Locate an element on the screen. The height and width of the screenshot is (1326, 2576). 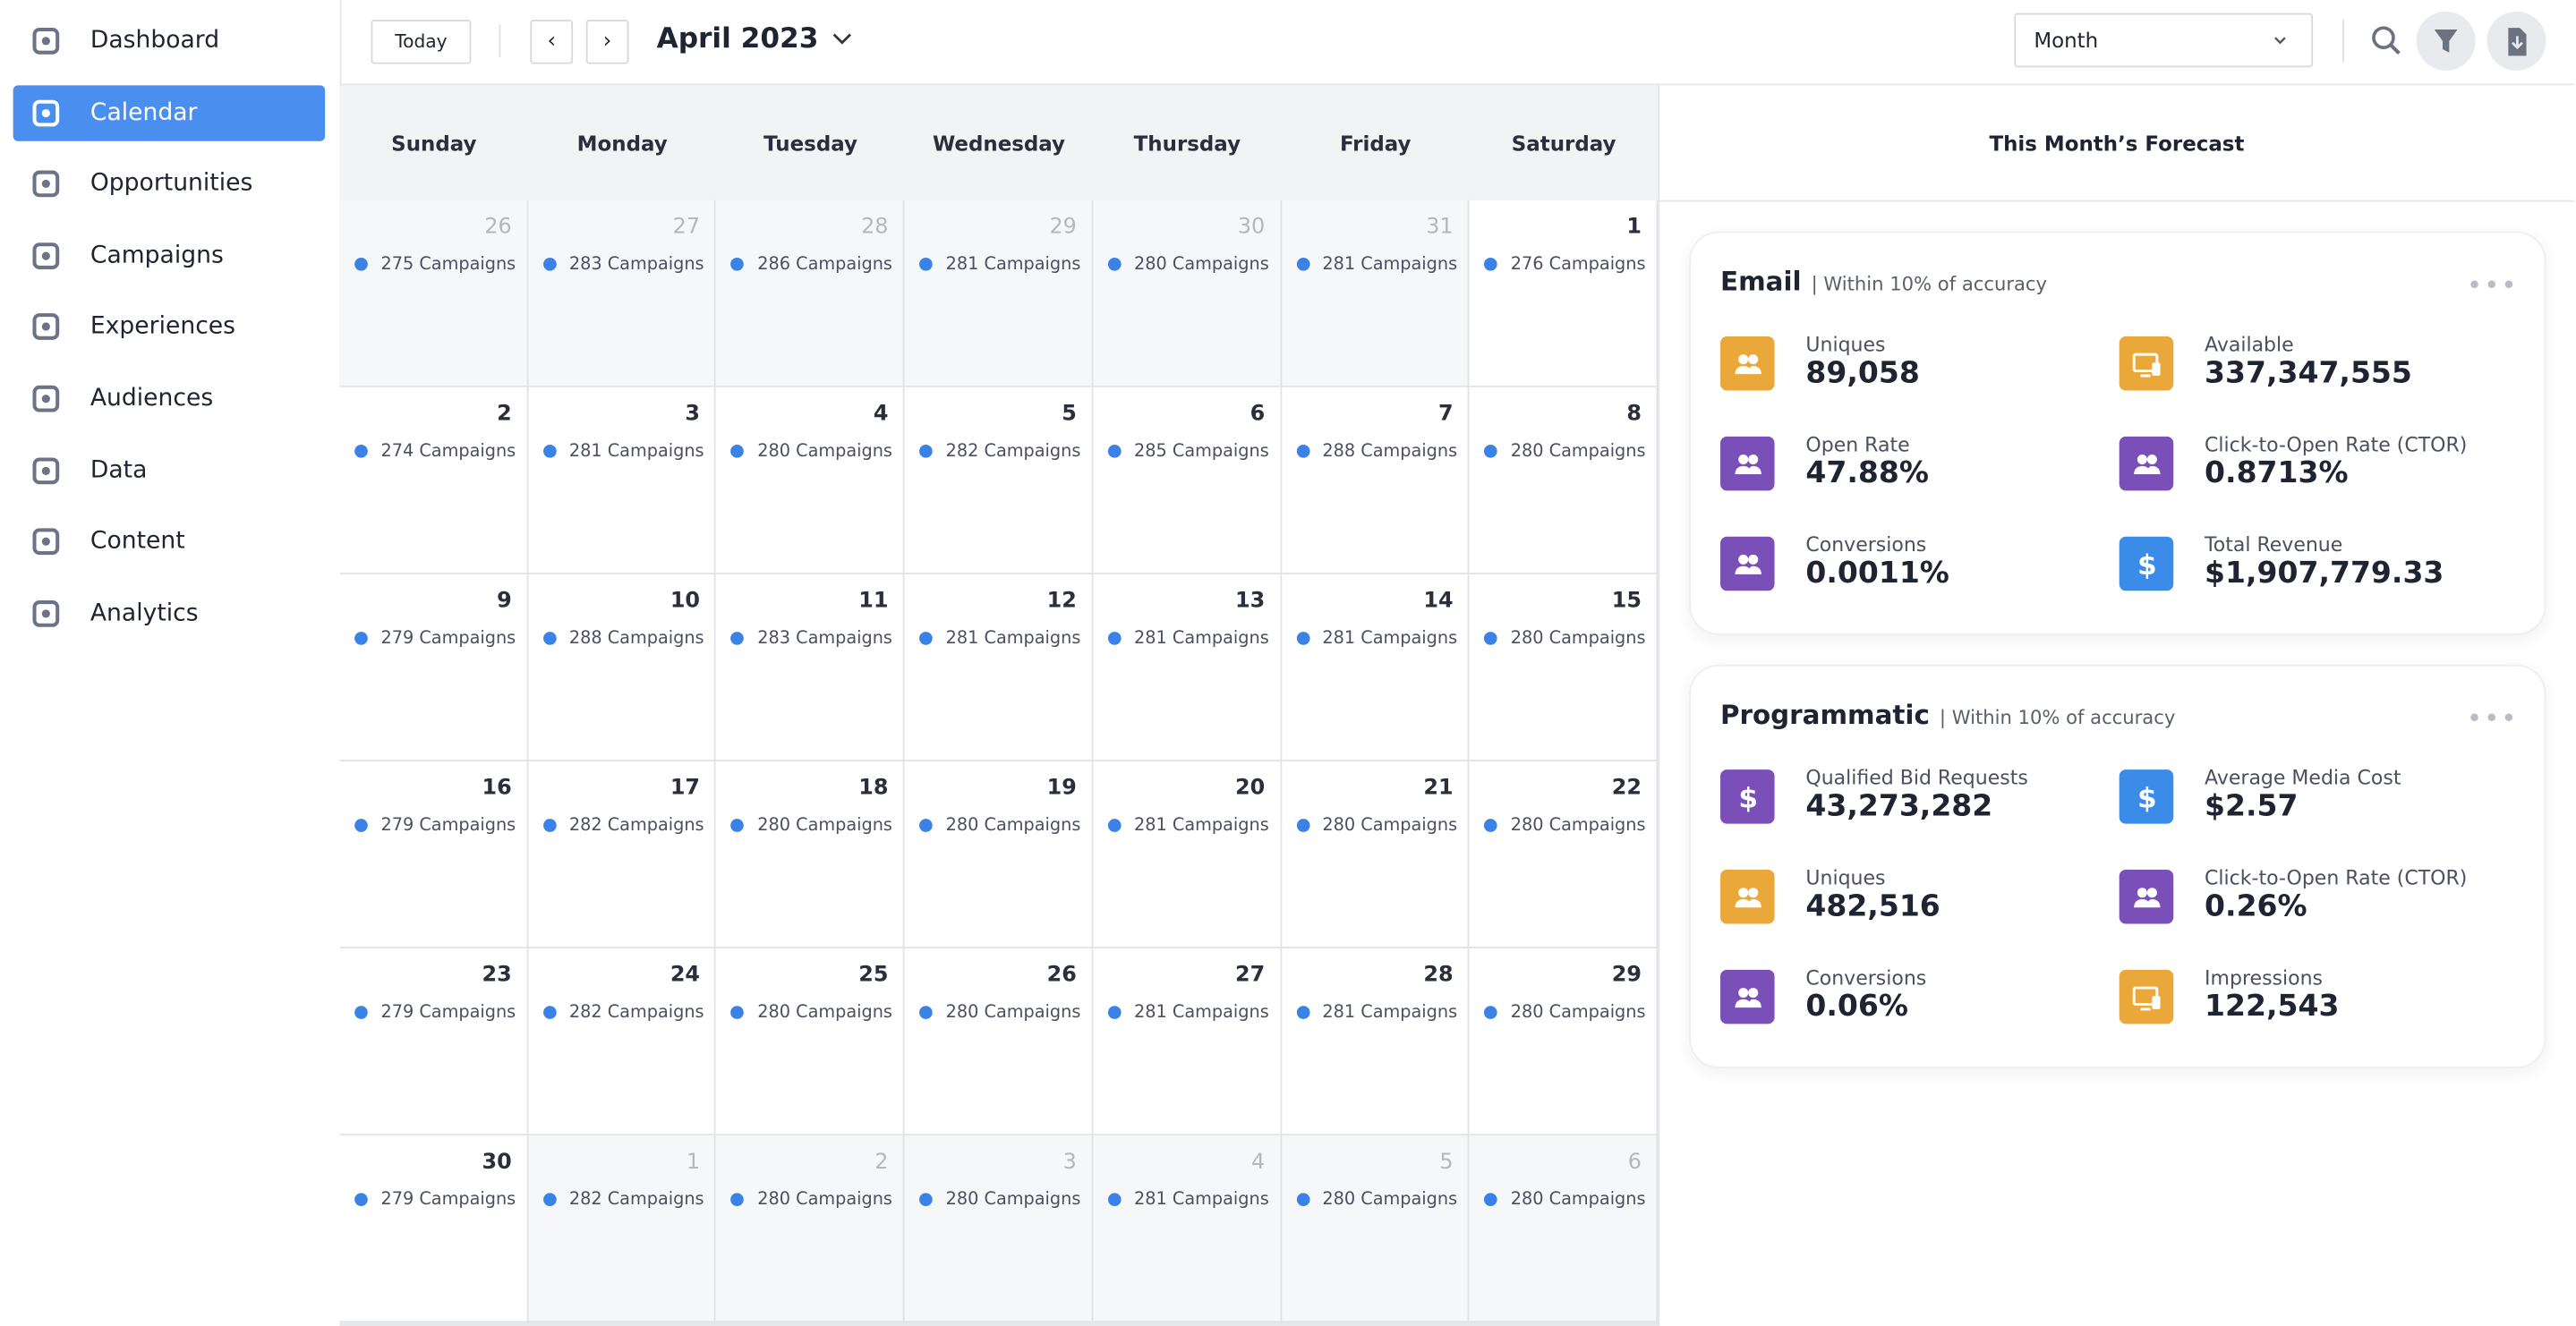
day-cell: 30 279 Campaigns is located at coordinates (434, 1229).